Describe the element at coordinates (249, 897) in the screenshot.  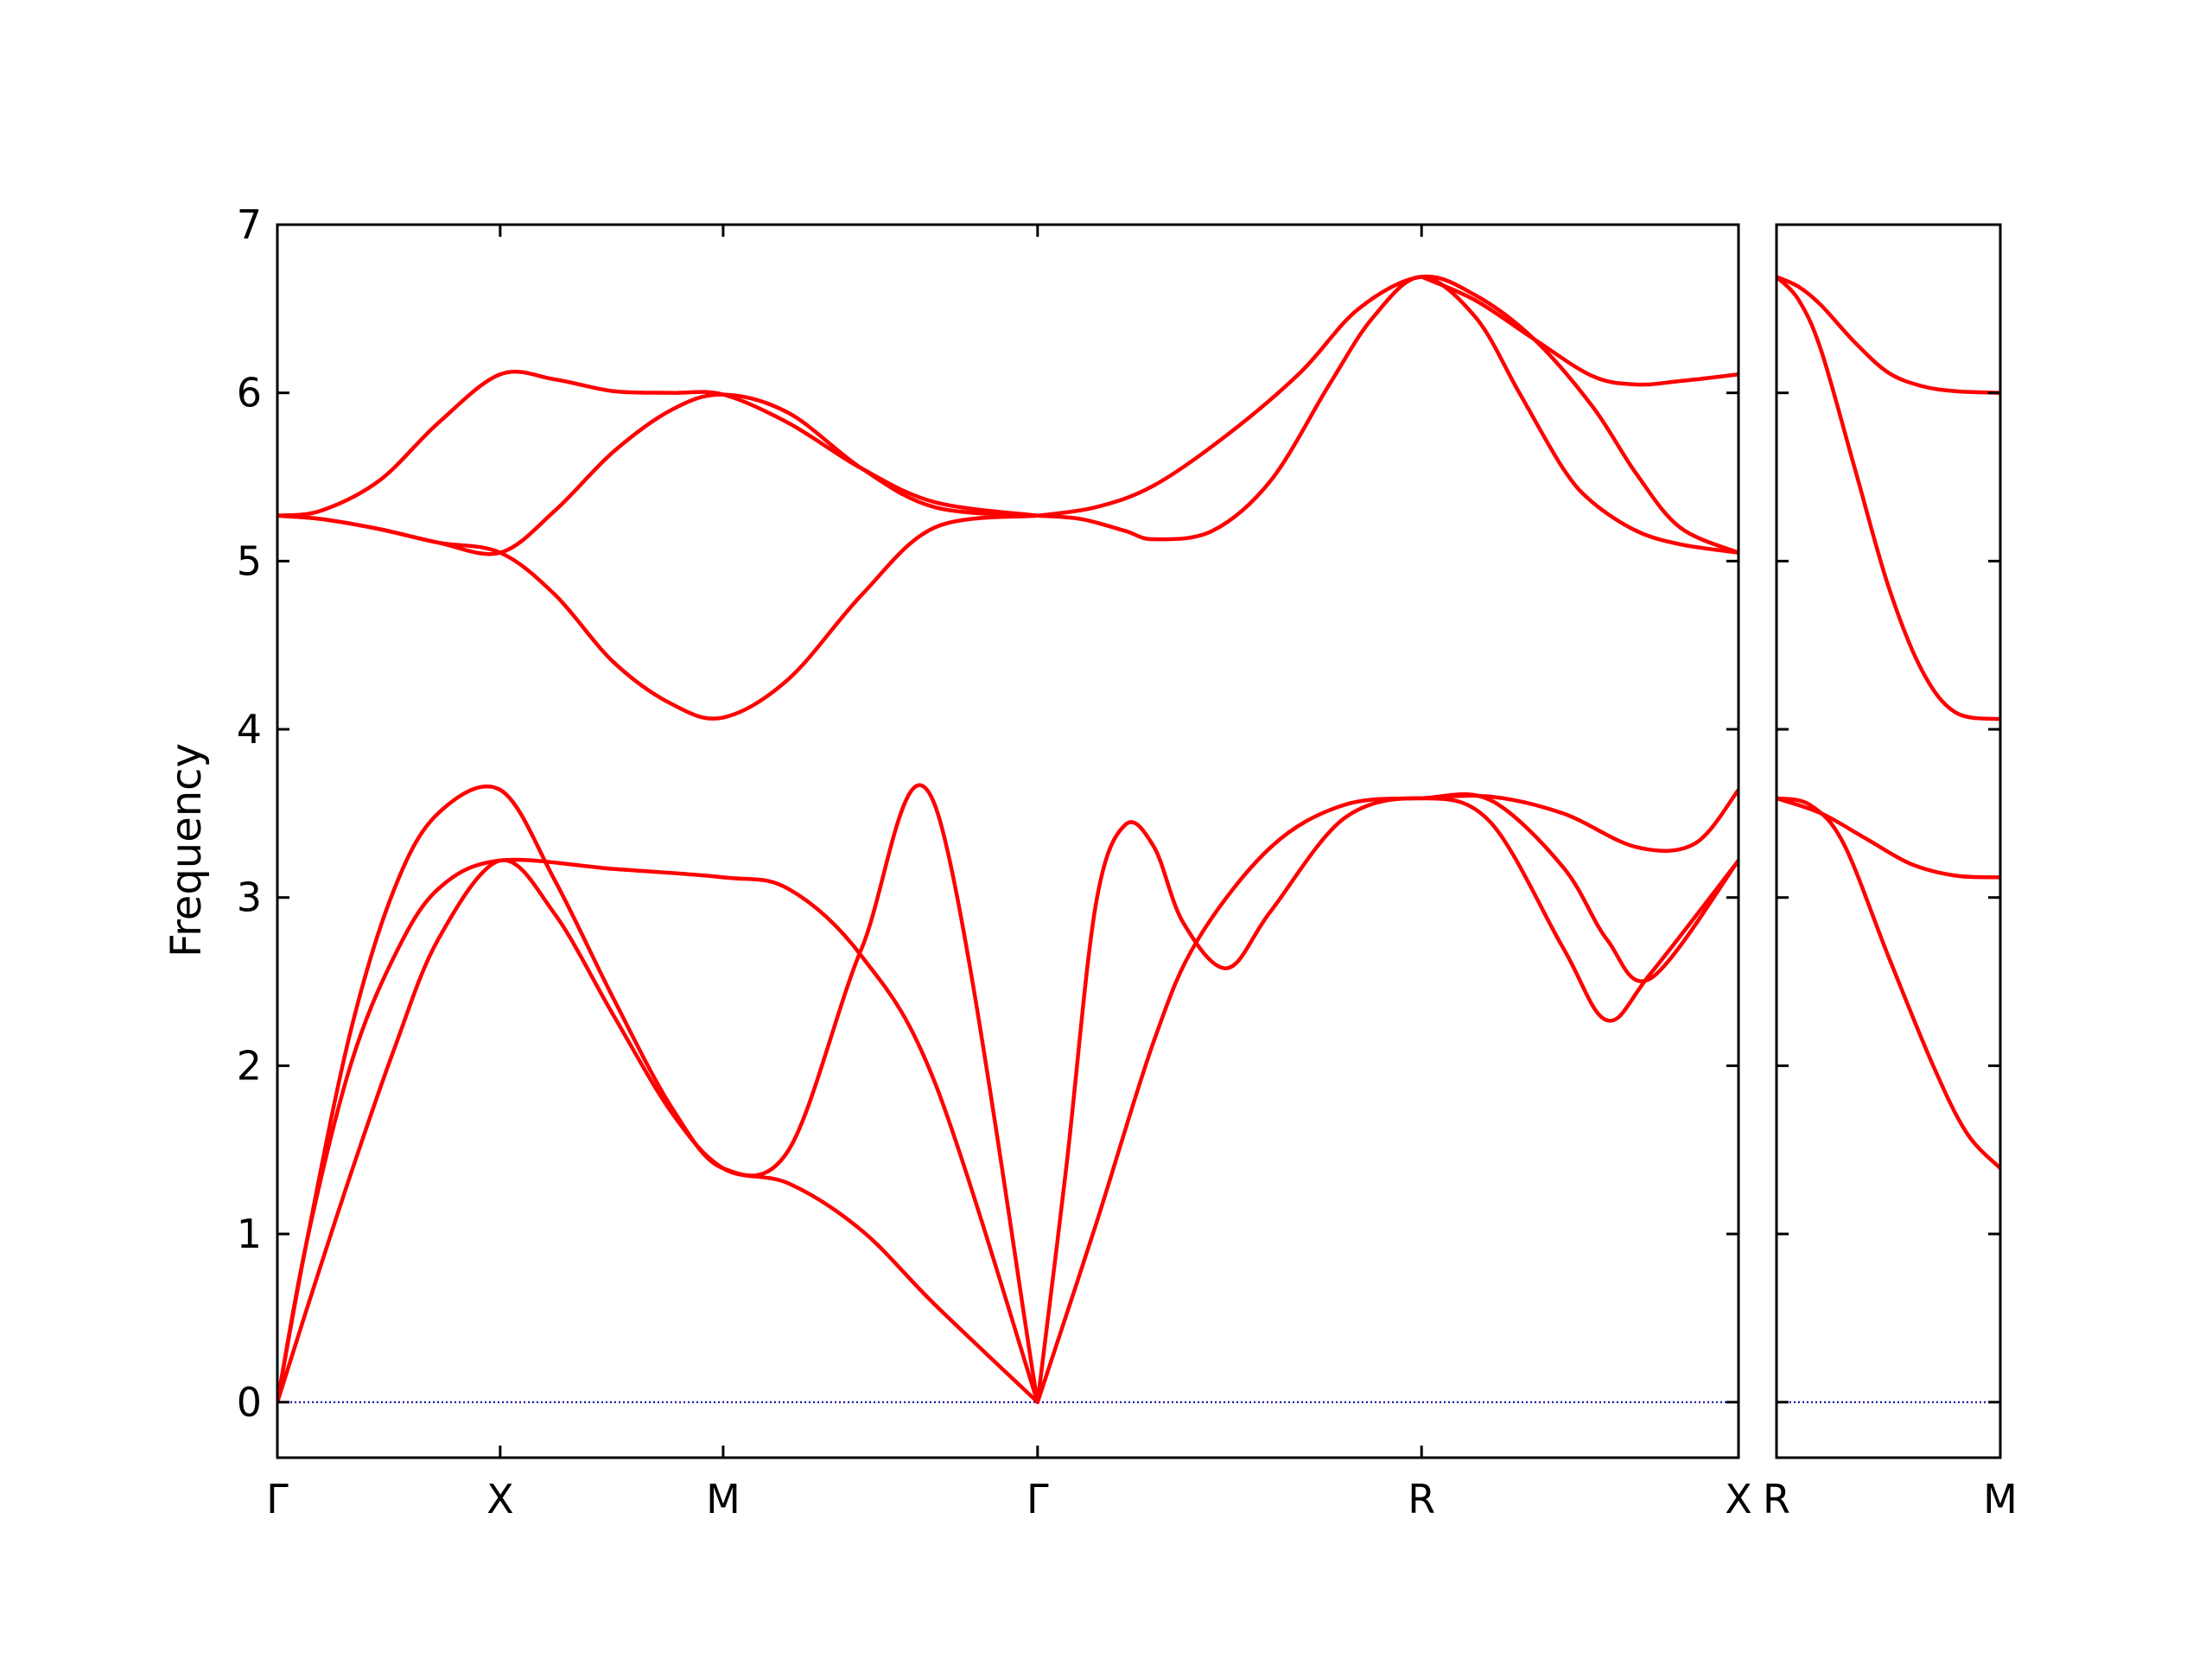
I see `y-tick-label: 3` at that location.